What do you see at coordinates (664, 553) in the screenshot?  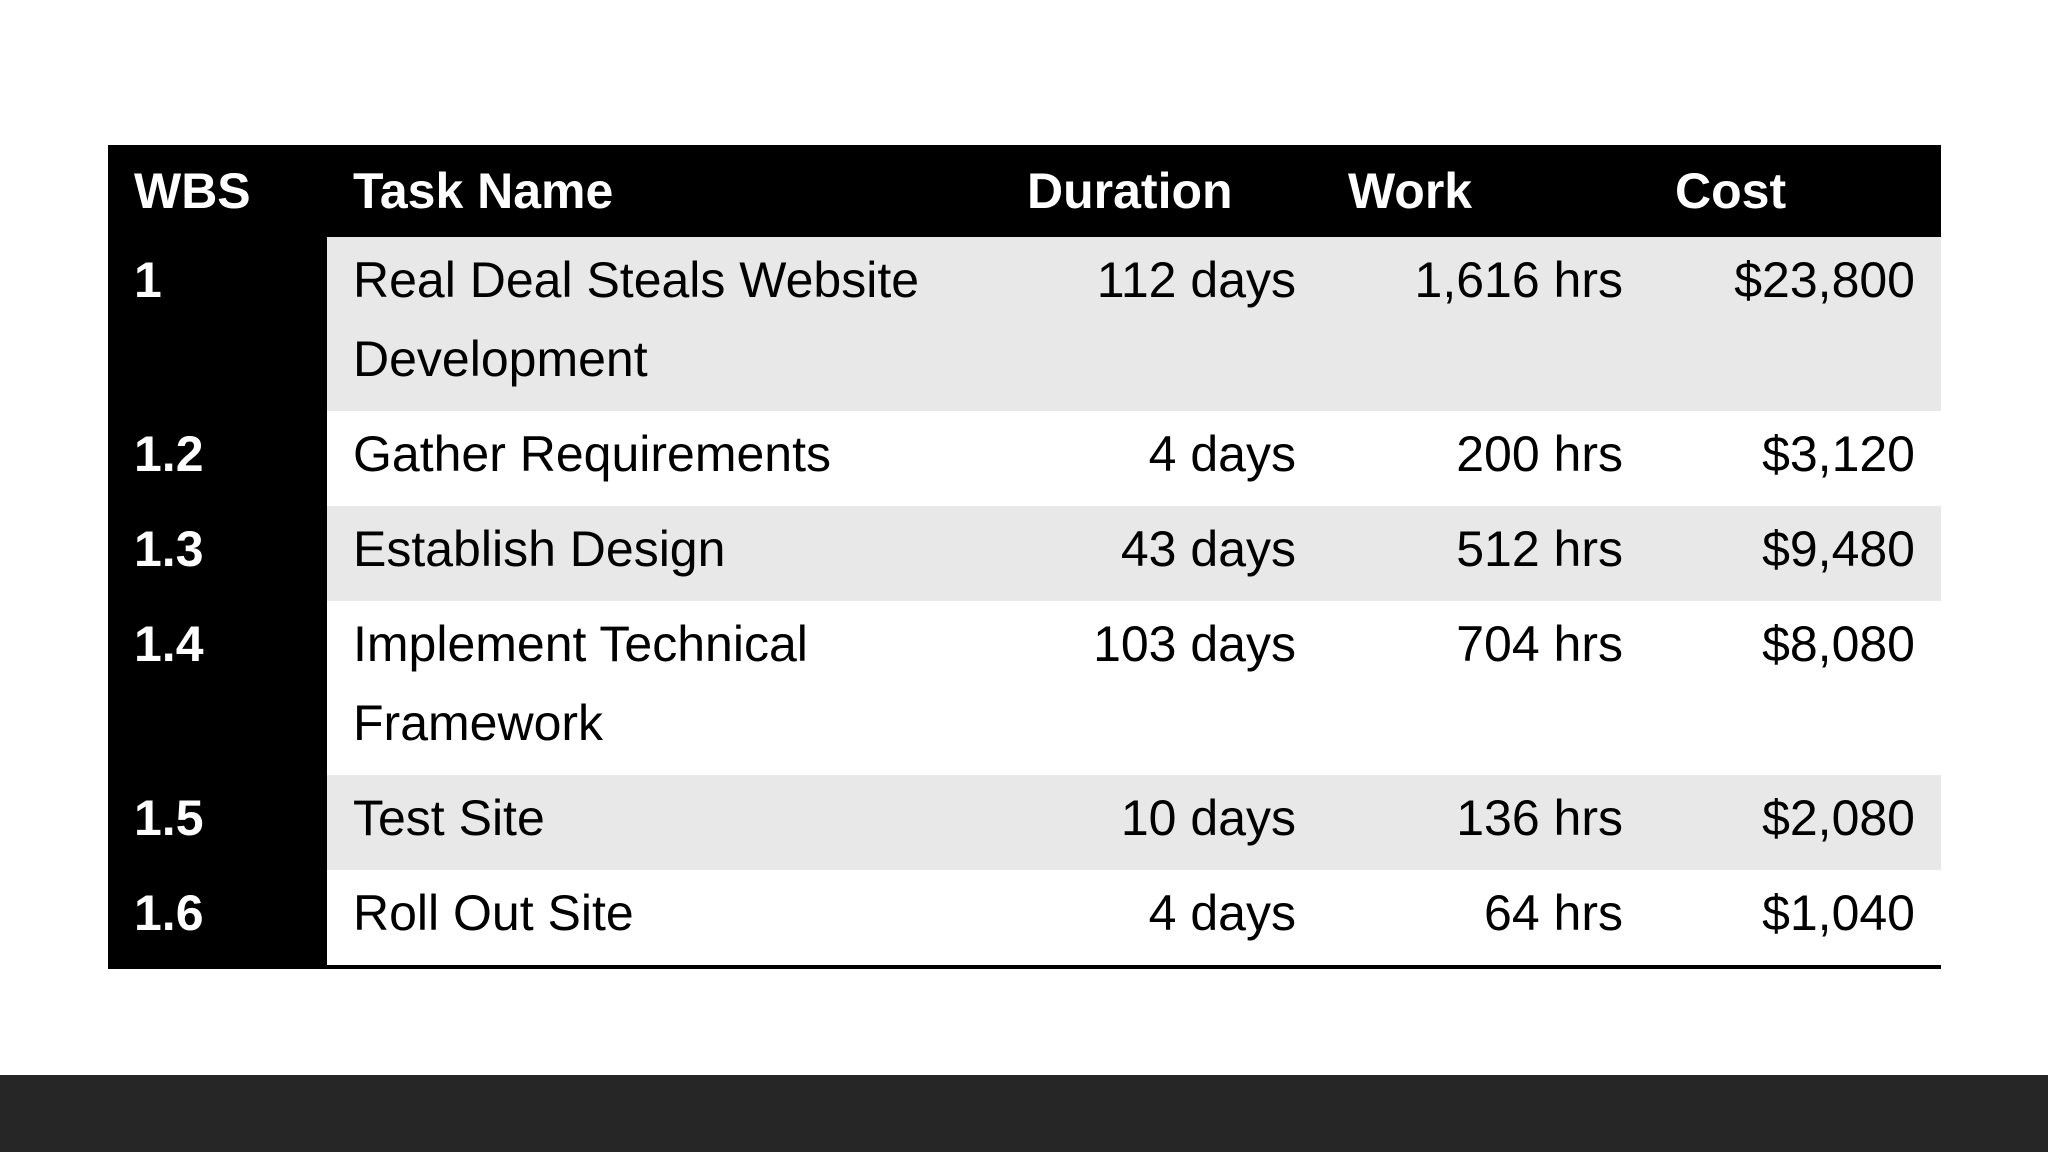 I see `cell-task-name: Establish Design` at bounding box center [664, 553].